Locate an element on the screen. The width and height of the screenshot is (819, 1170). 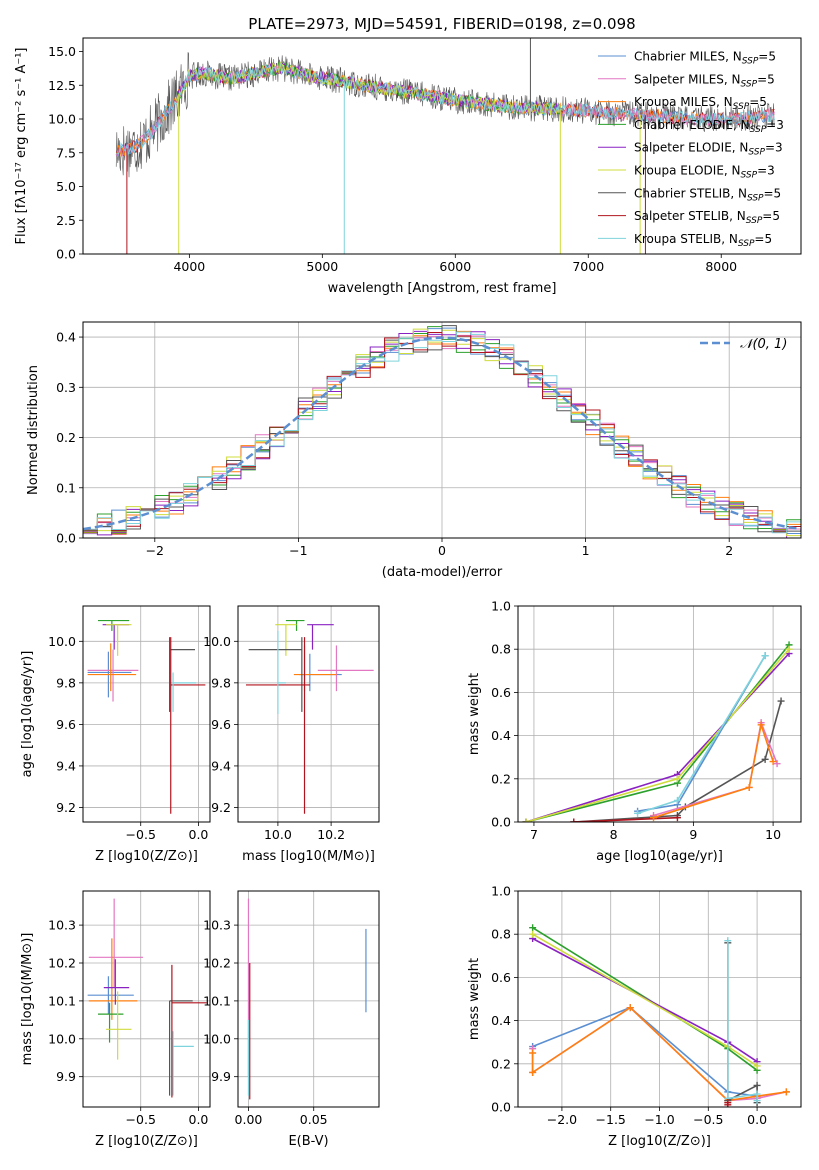
plot-area-mw-vs-age is located at coordinates (657, 731).